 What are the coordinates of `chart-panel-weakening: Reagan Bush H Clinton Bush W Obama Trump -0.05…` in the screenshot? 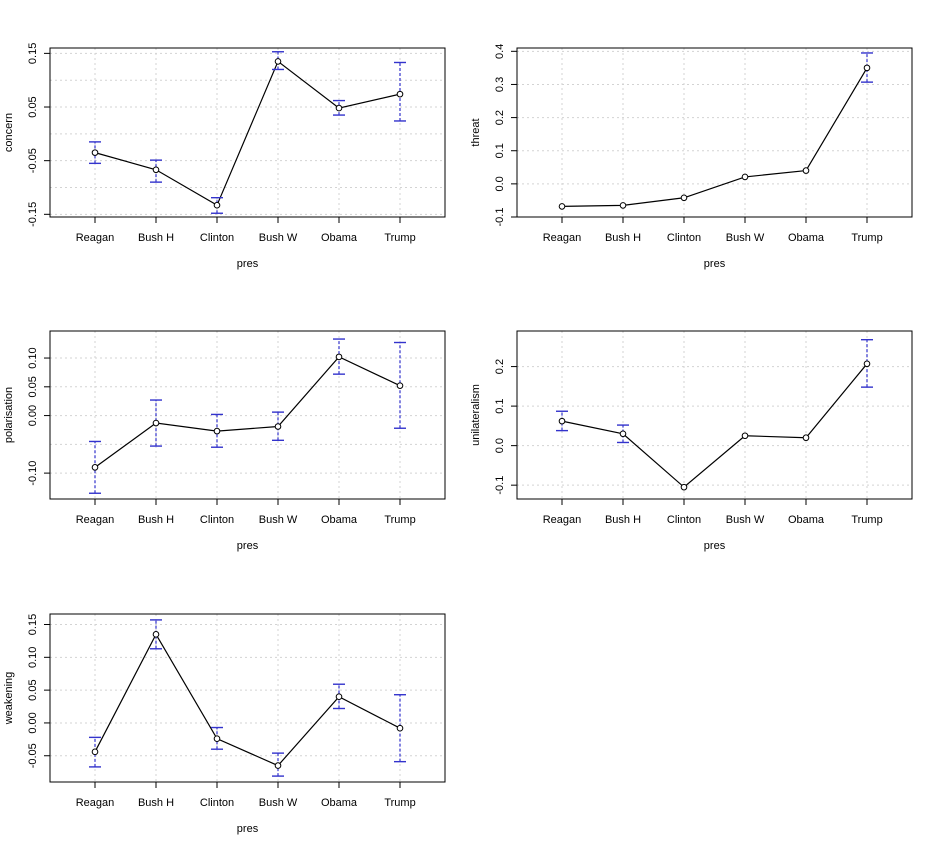 It's located at (224, 724).